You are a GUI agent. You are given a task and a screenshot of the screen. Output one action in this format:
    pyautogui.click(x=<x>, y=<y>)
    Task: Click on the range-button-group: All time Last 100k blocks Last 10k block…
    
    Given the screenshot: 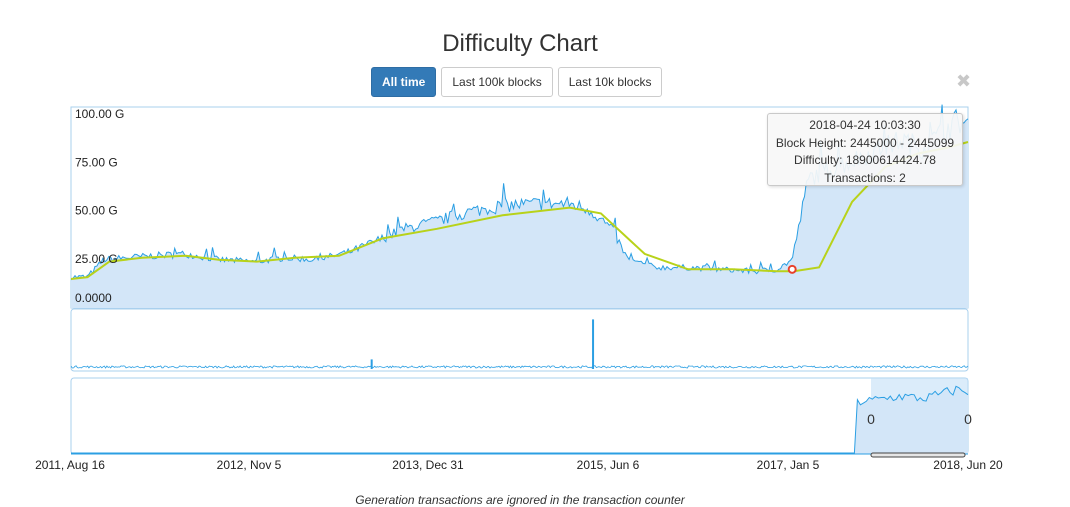 What is the action you would take?
    pyautogui.click(x=517, y=82)
    